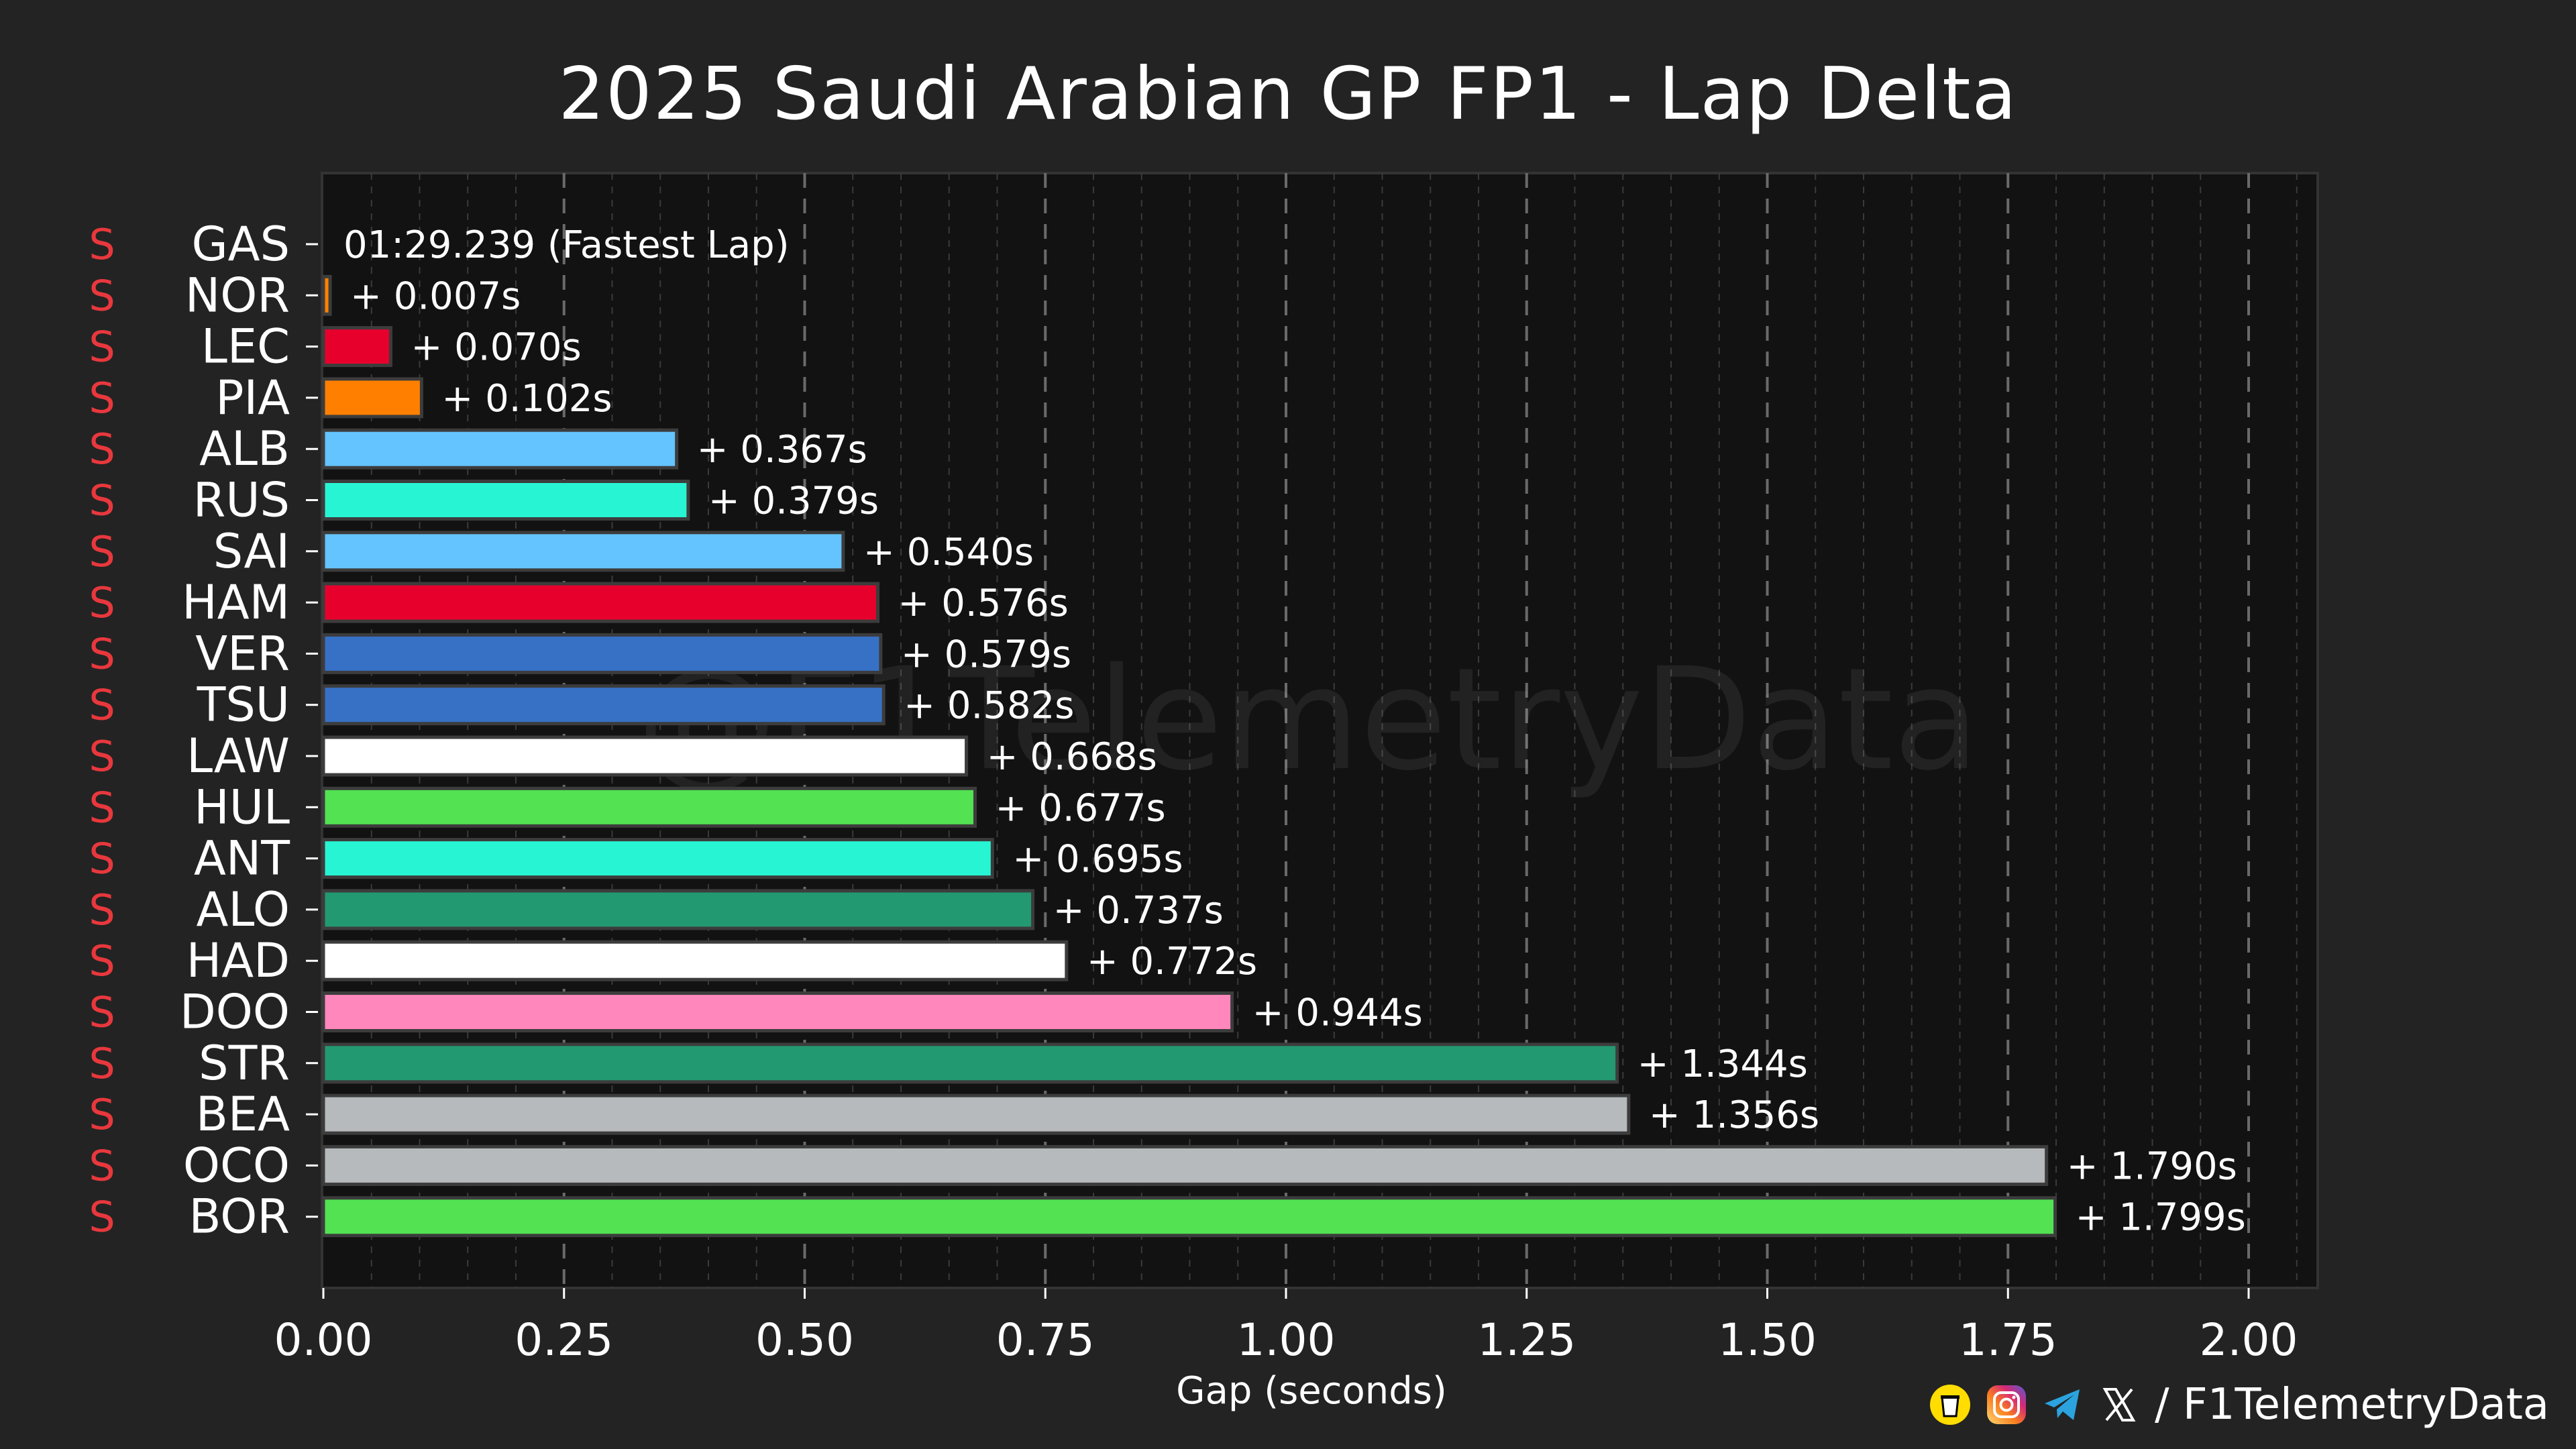 This screenshot has width=2576, height=1449. What do you see at coordinates (244, 448) in the screenshot?
I see `driver-label: ALB` at bounding box center [244, 448].